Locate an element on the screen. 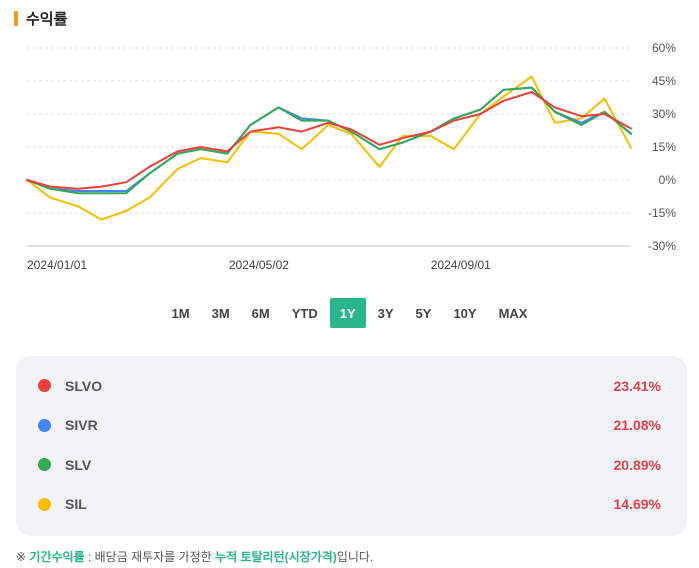  legend-row-sivr: SIVR 21.08% is located at coordinates (349, 426).